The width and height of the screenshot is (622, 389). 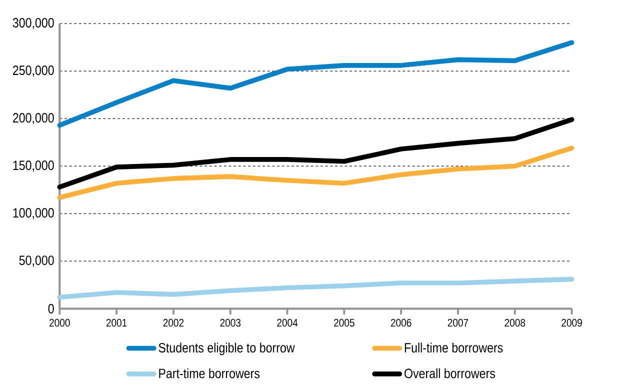 I want to click on y-tick-label: 200,000, so click(x=33, y=118).